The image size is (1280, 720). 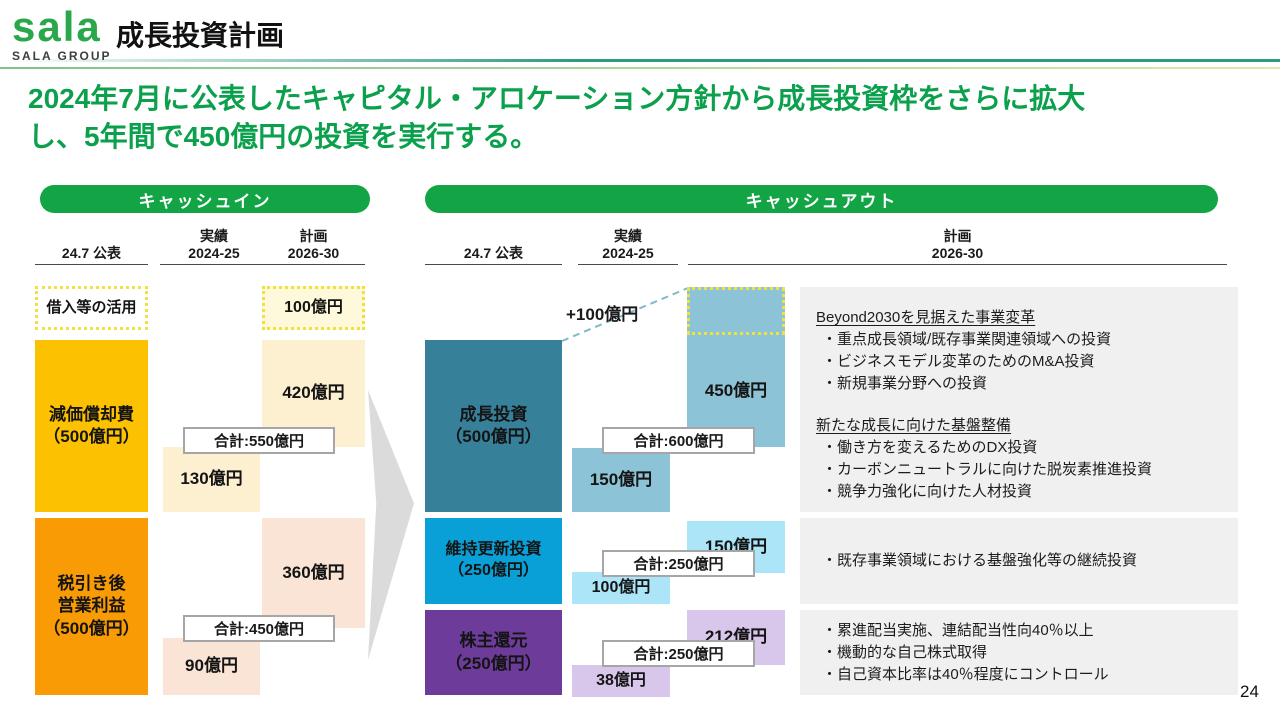 I want to click on maintenance-note: ・既存事業領域における基盤強化等の継続投資, so click(x=980, y=560).